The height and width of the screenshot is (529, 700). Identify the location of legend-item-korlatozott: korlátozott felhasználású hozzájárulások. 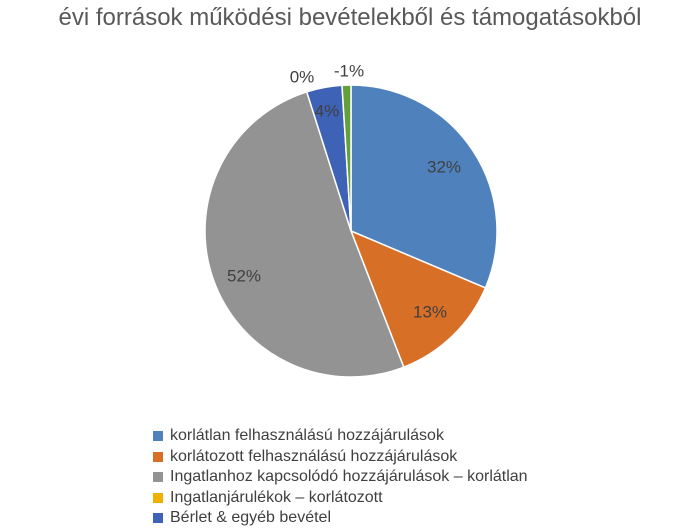
(340, 457).